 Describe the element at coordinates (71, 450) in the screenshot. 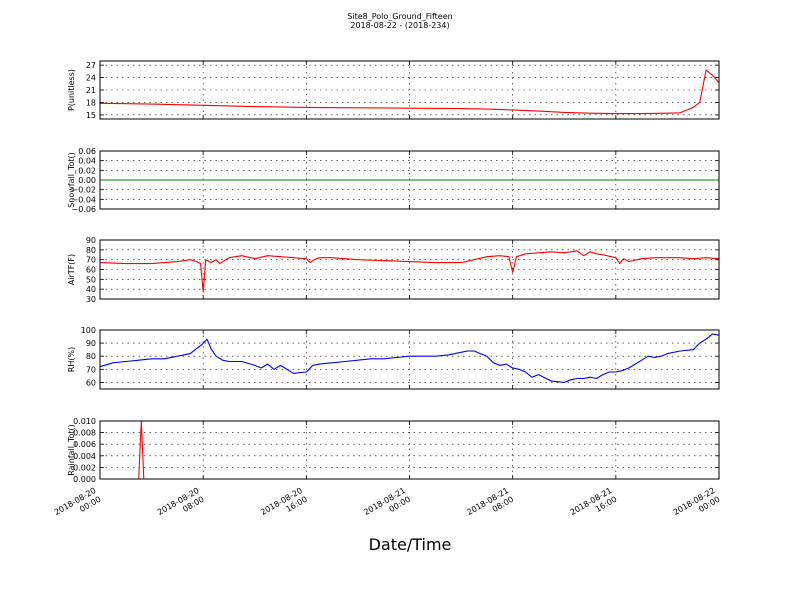

I see `y-axis-label: Rainfall_Tot()` at that location.